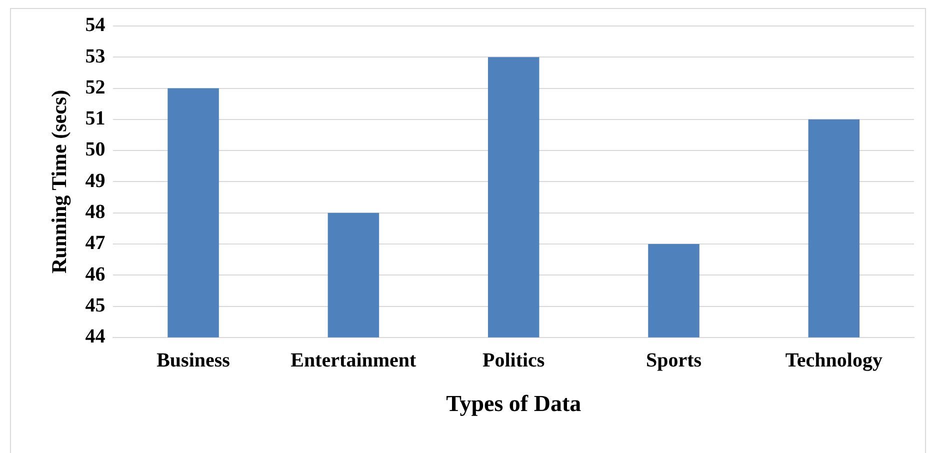 This screenshot has height=453, width=928. What do you see at coordinates (95, 305) in the screenshot?
I see `y-tick-label: 45` at bounding box center [95, 305].